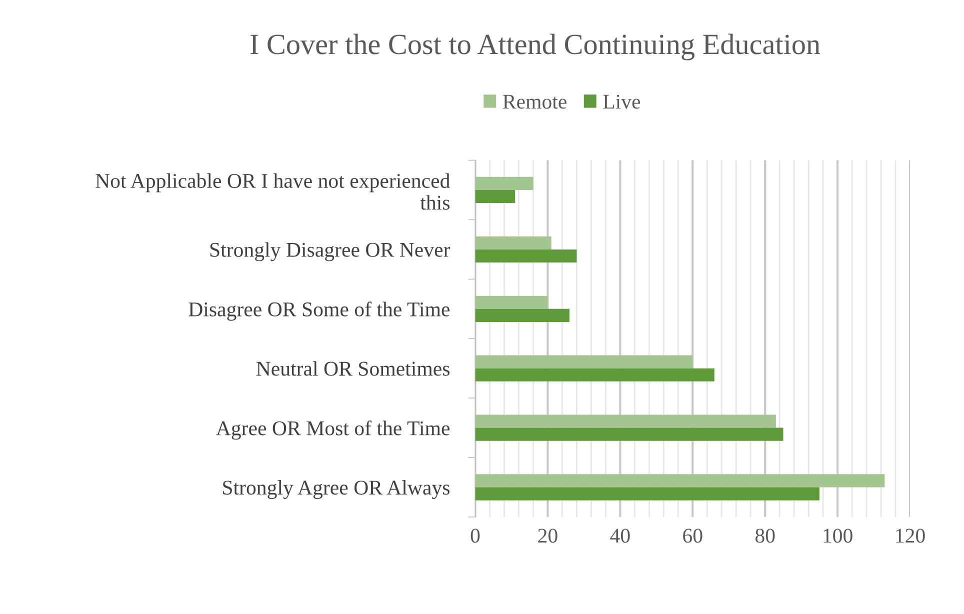  What do you see at coordinates (692, 535) in the screenshot?
I see `x-tick-label: 60` at bounding box center [692, 535].